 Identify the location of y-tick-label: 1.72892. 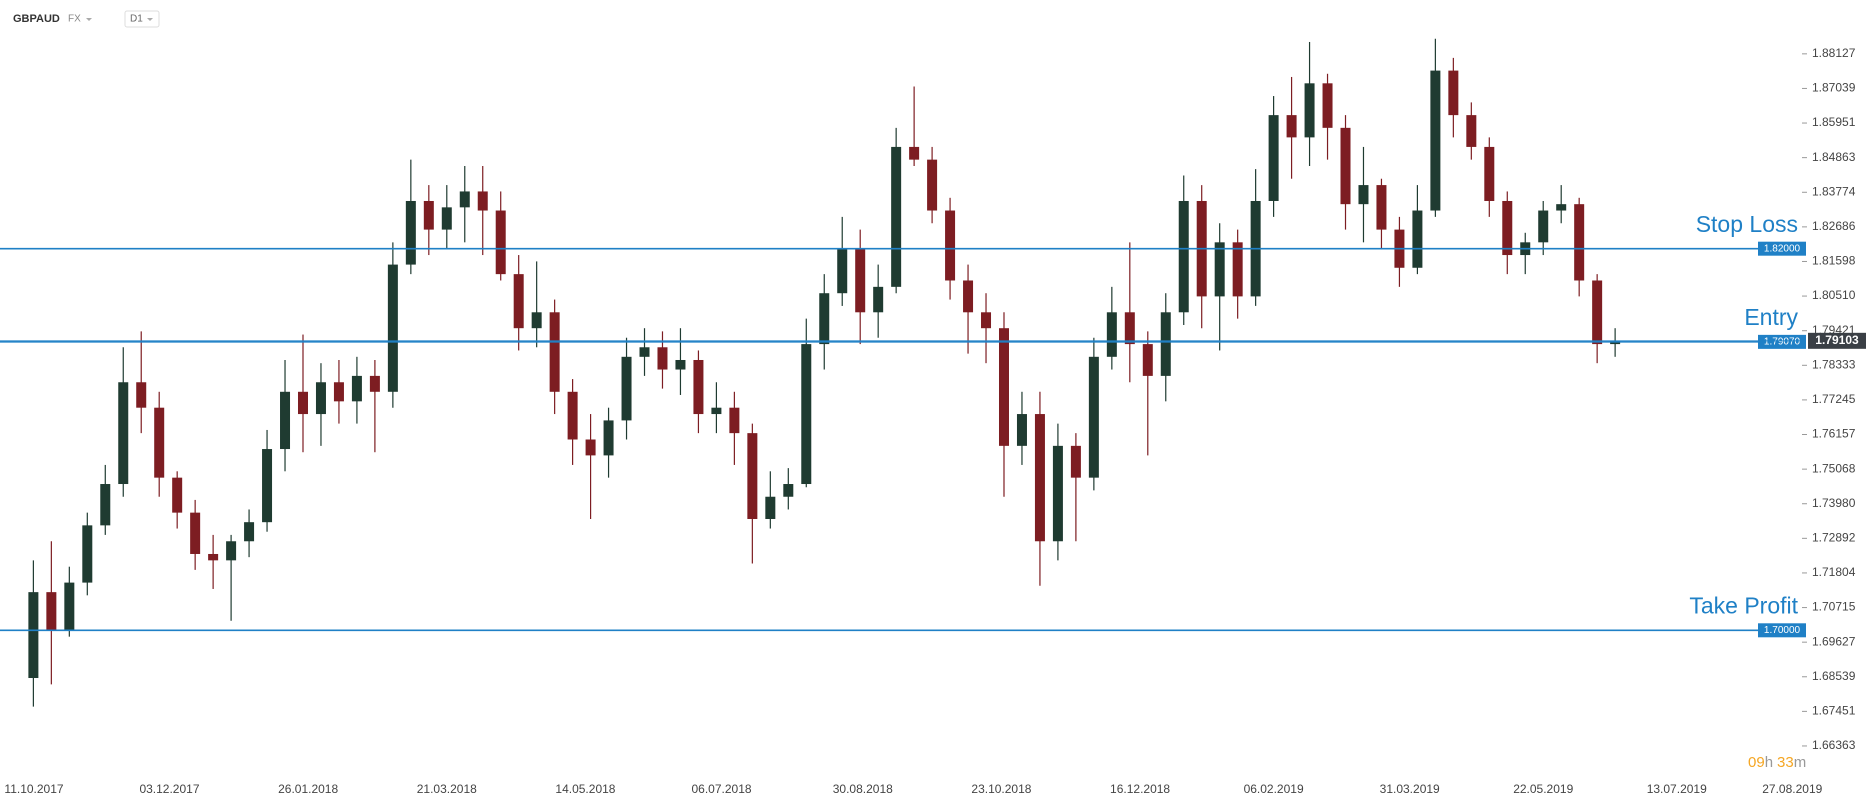
(1834, 538).